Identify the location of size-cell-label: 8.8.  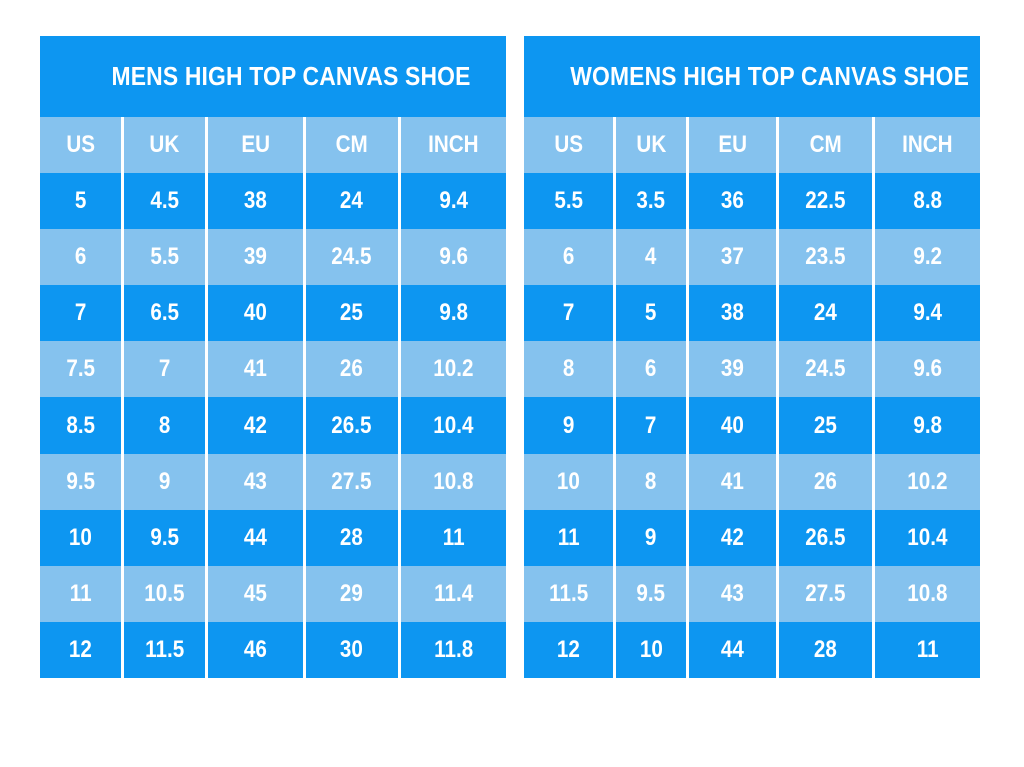
(927, 201).